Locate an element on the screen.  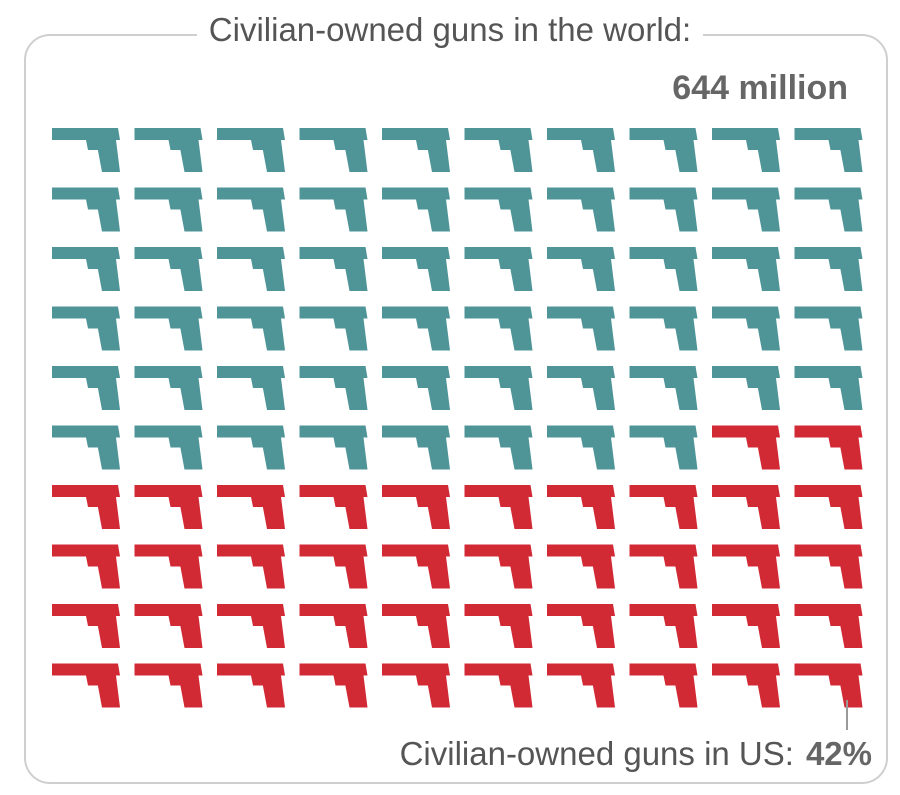
chart-title: Civilian-owned guns in the world: is located at coordinates (450, 30).